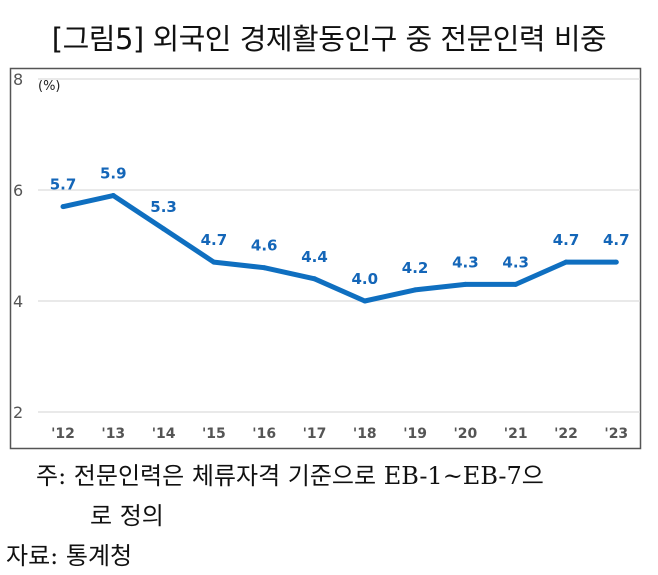 This screenshot has width=658, height=575. What do you see at coordinates (113, 434) in the screenshot?
I see `x-tick-label: '13` at bounding box center [113, 434].